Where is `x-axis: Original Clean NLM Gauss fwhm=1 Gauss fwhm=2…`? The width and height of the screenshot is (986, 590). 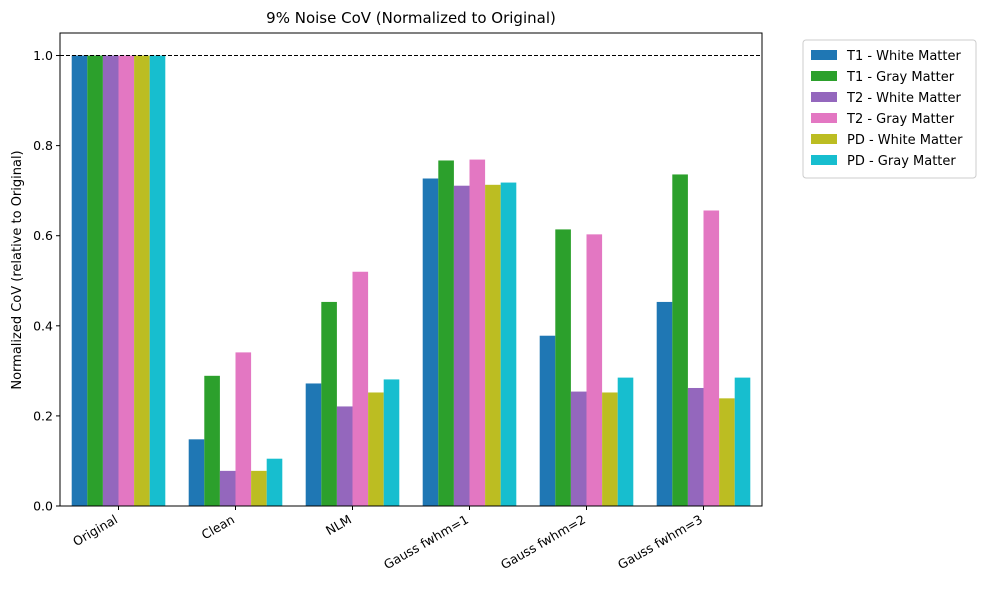
x-axis: Original Clean NLM Gauss fwhm=1 Gauss fwhm=2… is located at coordinates (387, 539).